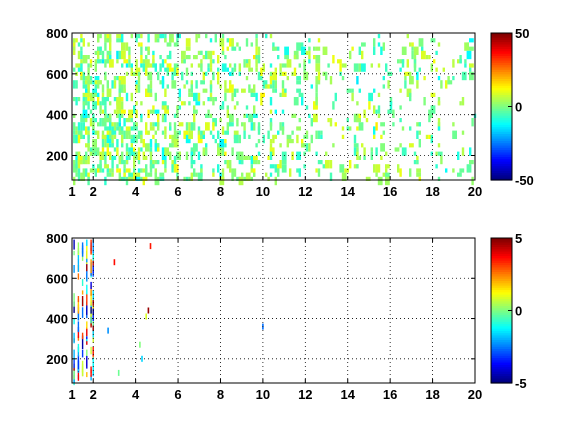 The height and width of the screenshot is (432, 576). What do you see at coordinates (390, 394) in the screenshot?
I see `x-tick-label: 16` at bounding box center [390, 394].